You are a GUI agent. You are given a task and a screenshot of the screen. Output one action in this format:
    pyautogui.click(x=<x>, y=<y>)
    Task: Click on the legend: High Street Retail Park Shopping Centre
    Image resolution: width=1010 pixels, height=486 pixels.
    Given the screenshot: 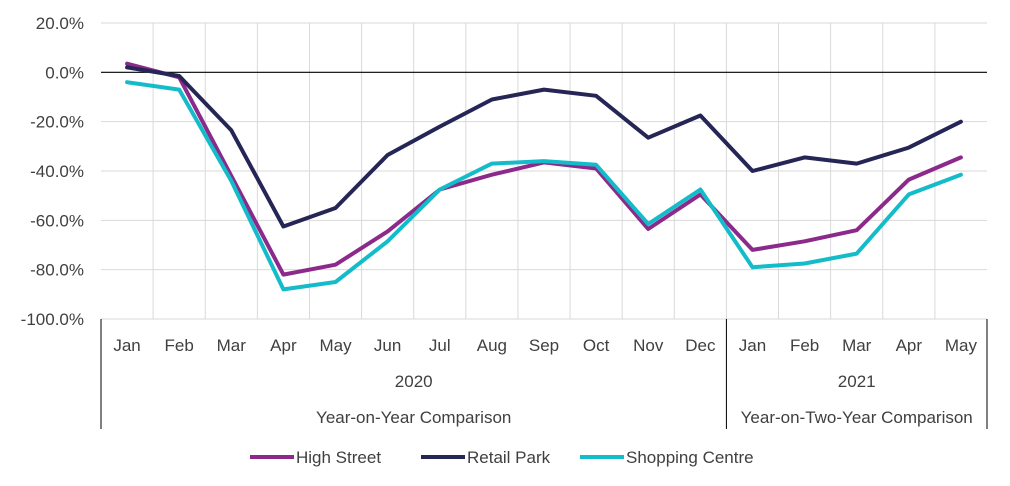 What is the action you would take?
    pyautogui.click(x=502, y=457)
    